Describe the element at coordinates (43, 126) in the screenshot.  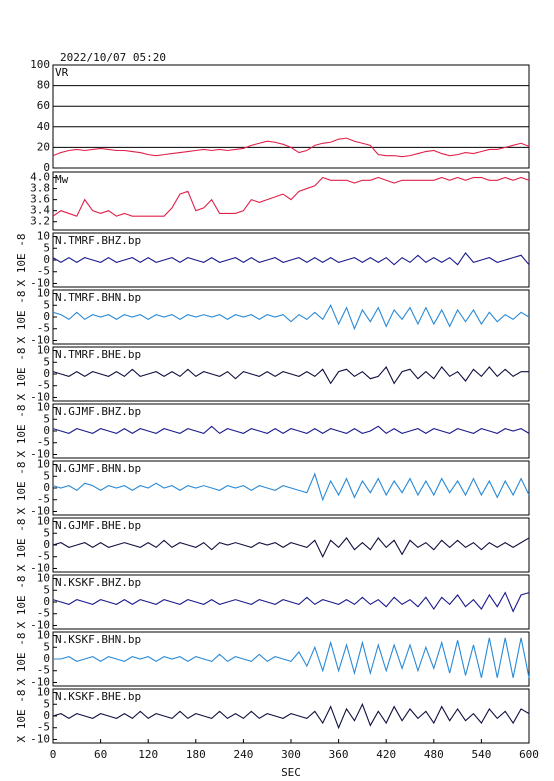
I see `y-tick-label: 40` at that location.